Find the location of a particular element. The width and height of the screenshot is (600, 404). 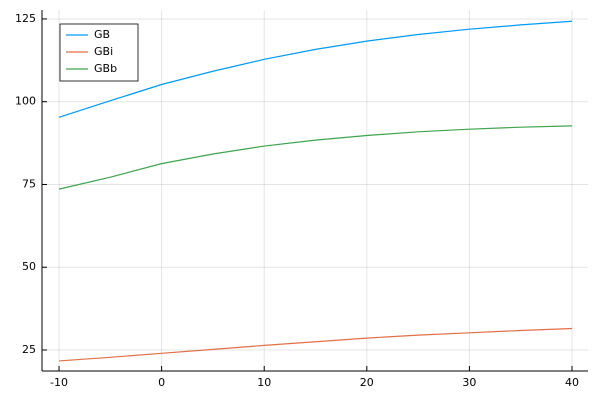

y-tick-label: 100 is located at coordinates (25, 101).